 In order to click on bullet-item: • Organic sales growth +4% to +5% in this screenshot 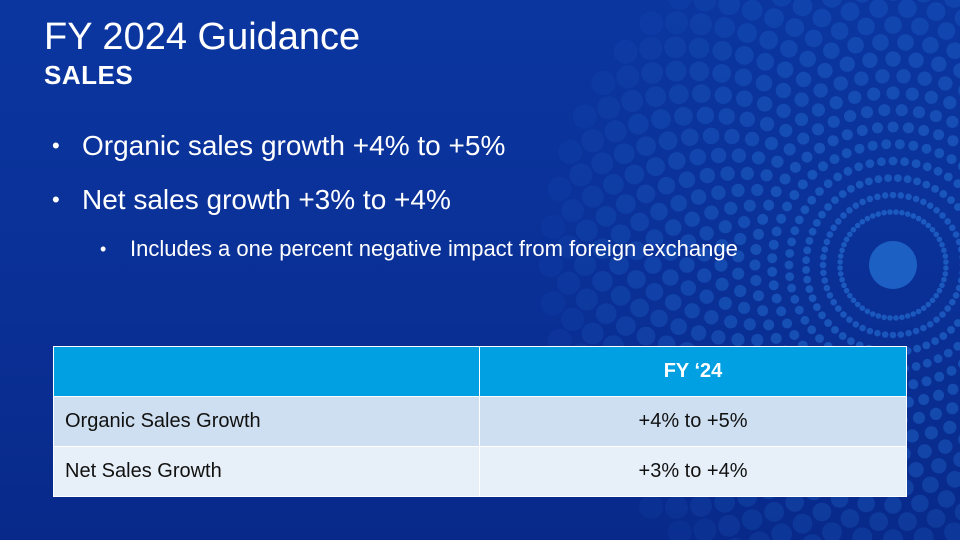, I will do `click(482, 146)`.